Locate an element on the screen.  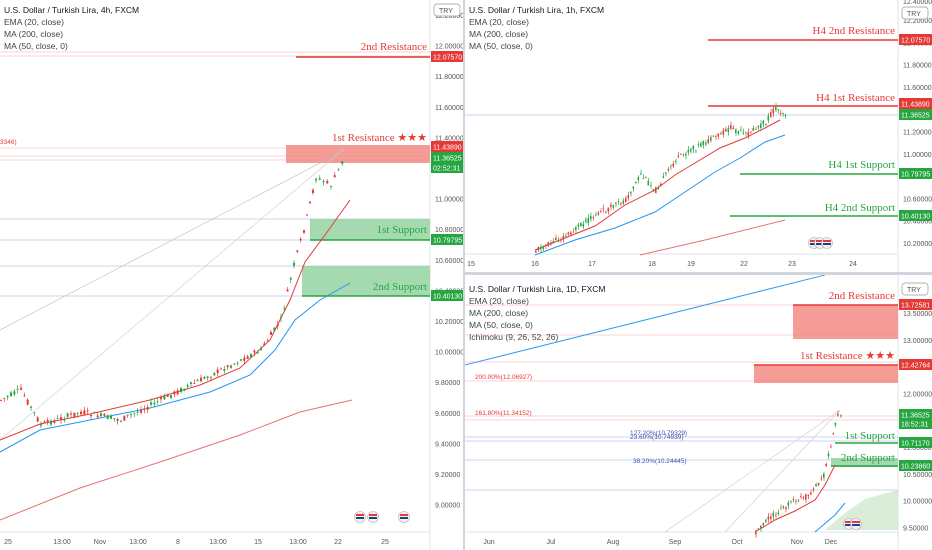
tr-price-tick: 11.00000 is located at coordinates (917, 155).